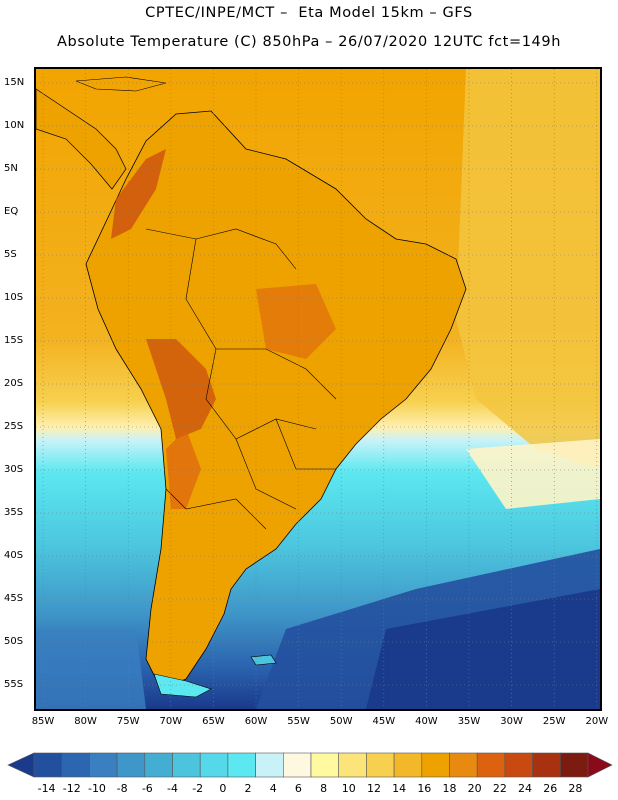 Image resolution: width=618 pixels, height=800 pixels. Describe the element at coordinates (14, 297) in the screenshot. I see `lat-label: 10S` at that location.